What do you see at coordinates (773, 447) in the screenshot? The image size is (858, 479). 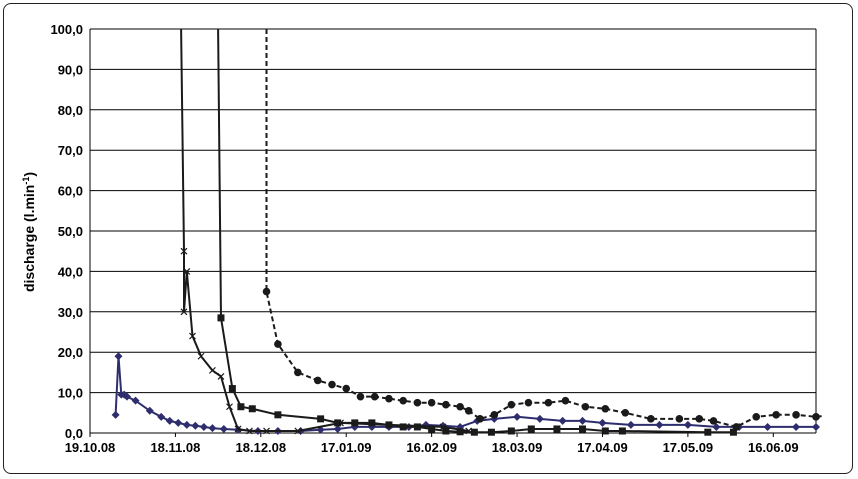 I see `x-tick-label: 16.06.09` at bounding box center [773, 447].